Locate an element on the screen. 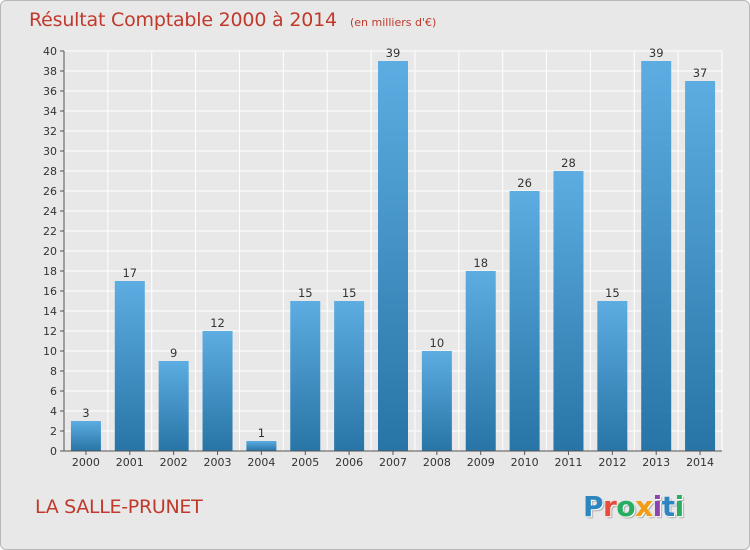 This screenshot has height=550, width=750. data-label-2013: 39 is located at coordinates (656, 53).